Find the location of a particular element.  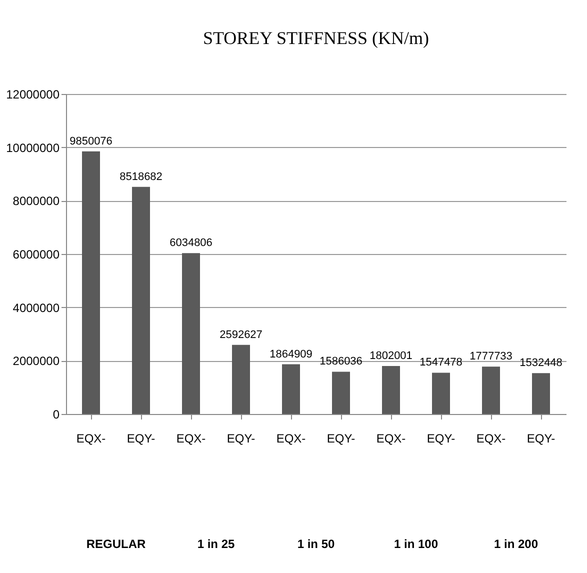

data-label: 1802001 is located at coordinates (391, 356).